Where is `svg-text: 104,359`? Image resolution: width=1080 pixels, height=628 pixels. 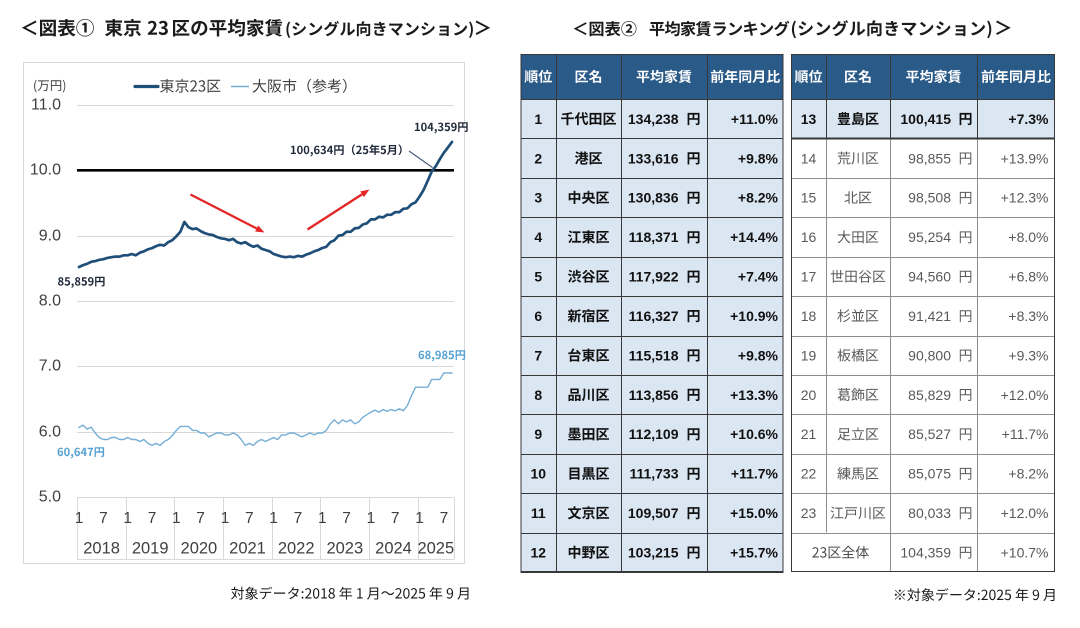
svg-text: 104,359 is located at coordinates (925, 553).